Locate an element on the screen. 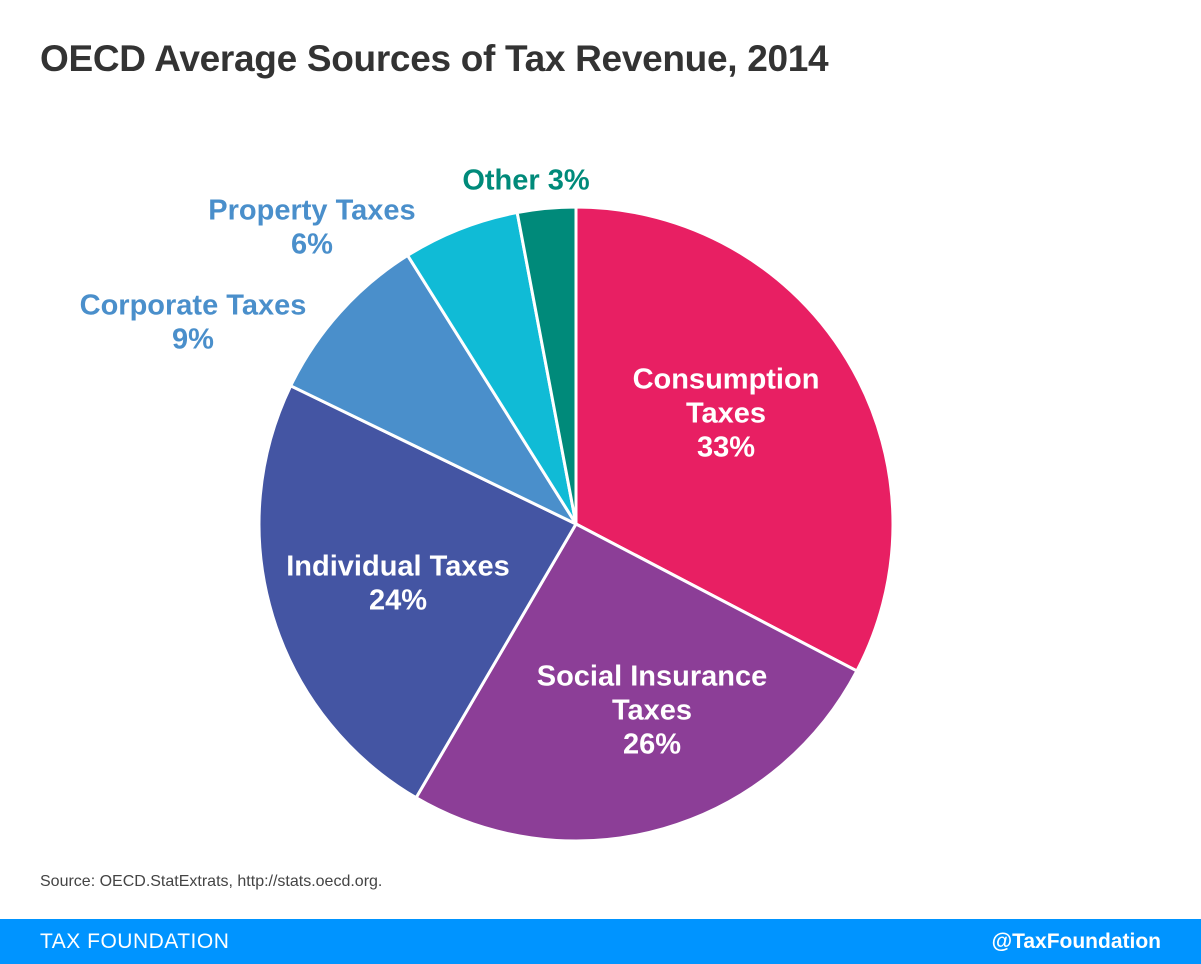 This screenshot has height=964, width=1201. slice-value-label: 9% is located at coordinates (193, 340).